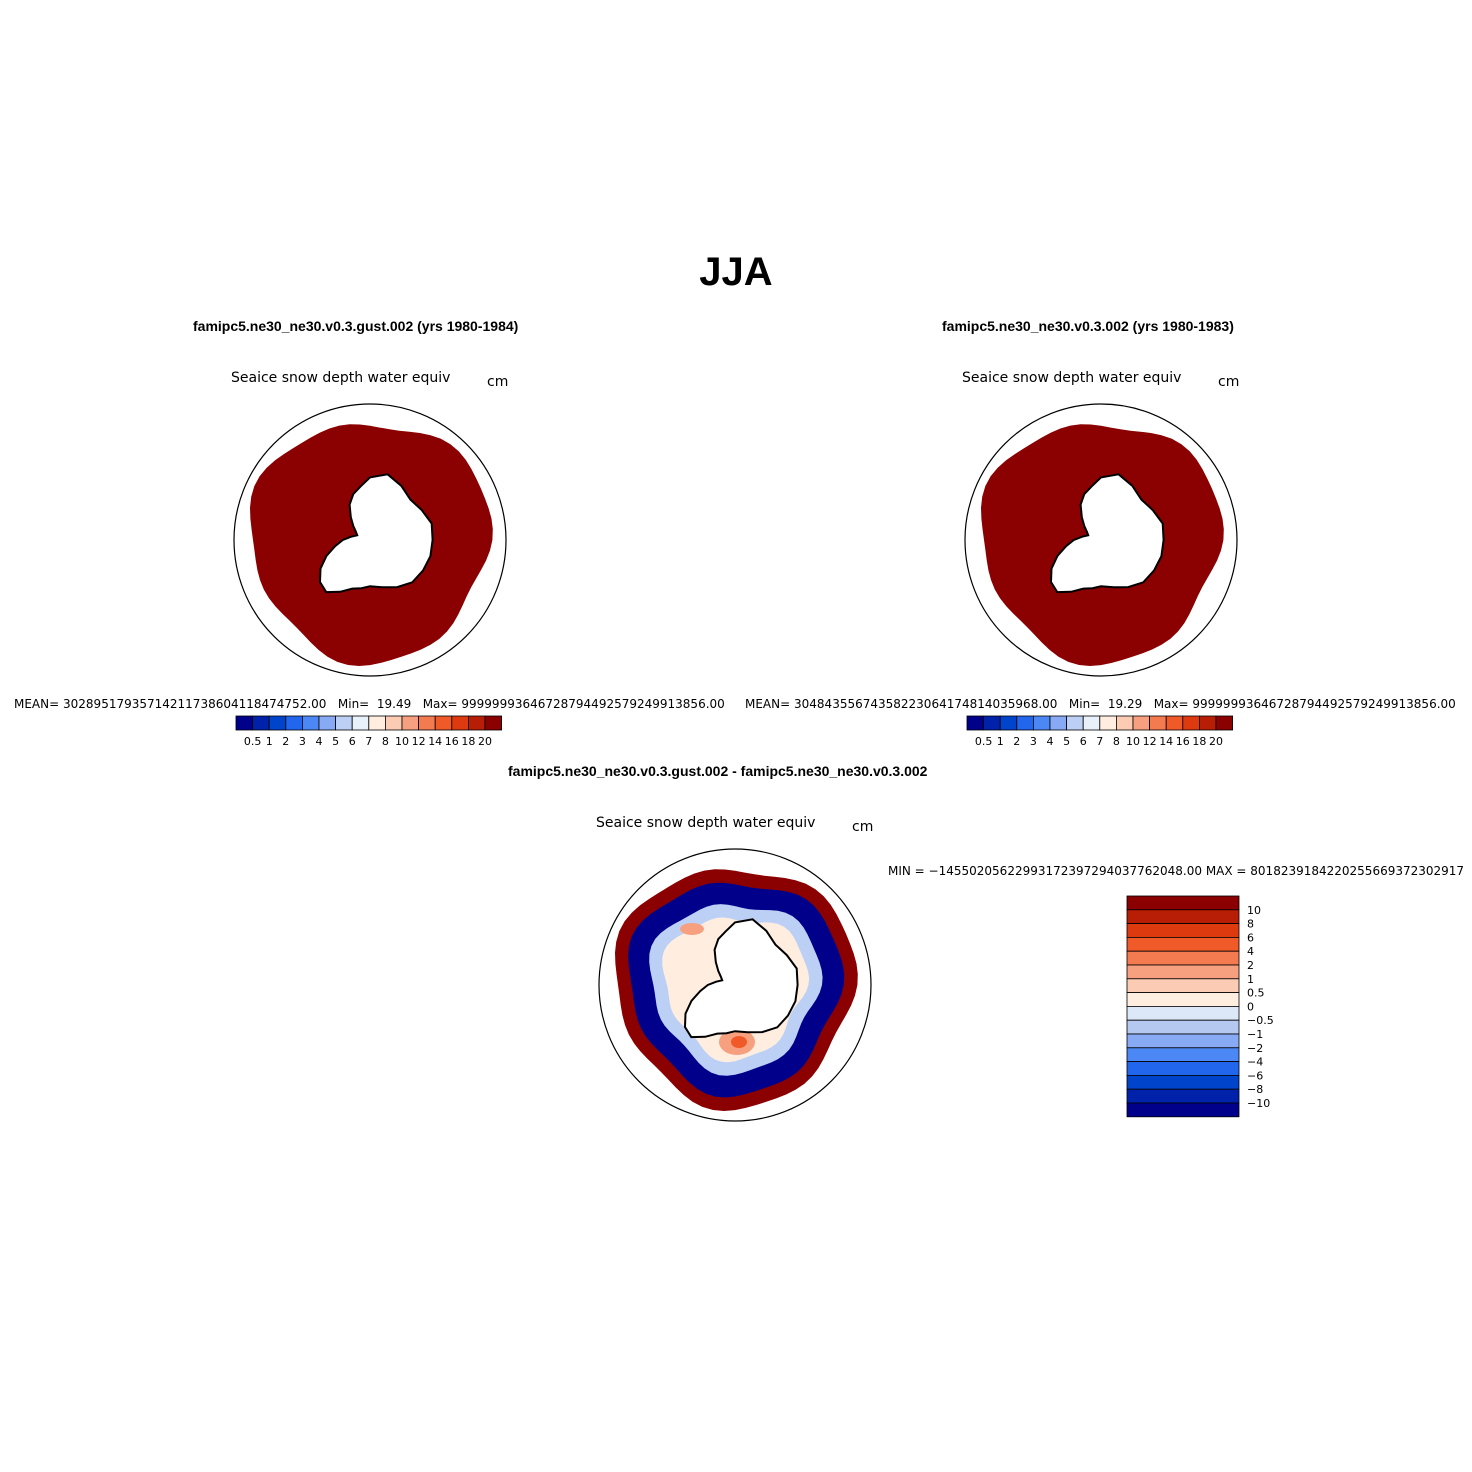 The image size is (1472, 1472). I want to click on panel1-min-value: 19.49, so click(394, 704).